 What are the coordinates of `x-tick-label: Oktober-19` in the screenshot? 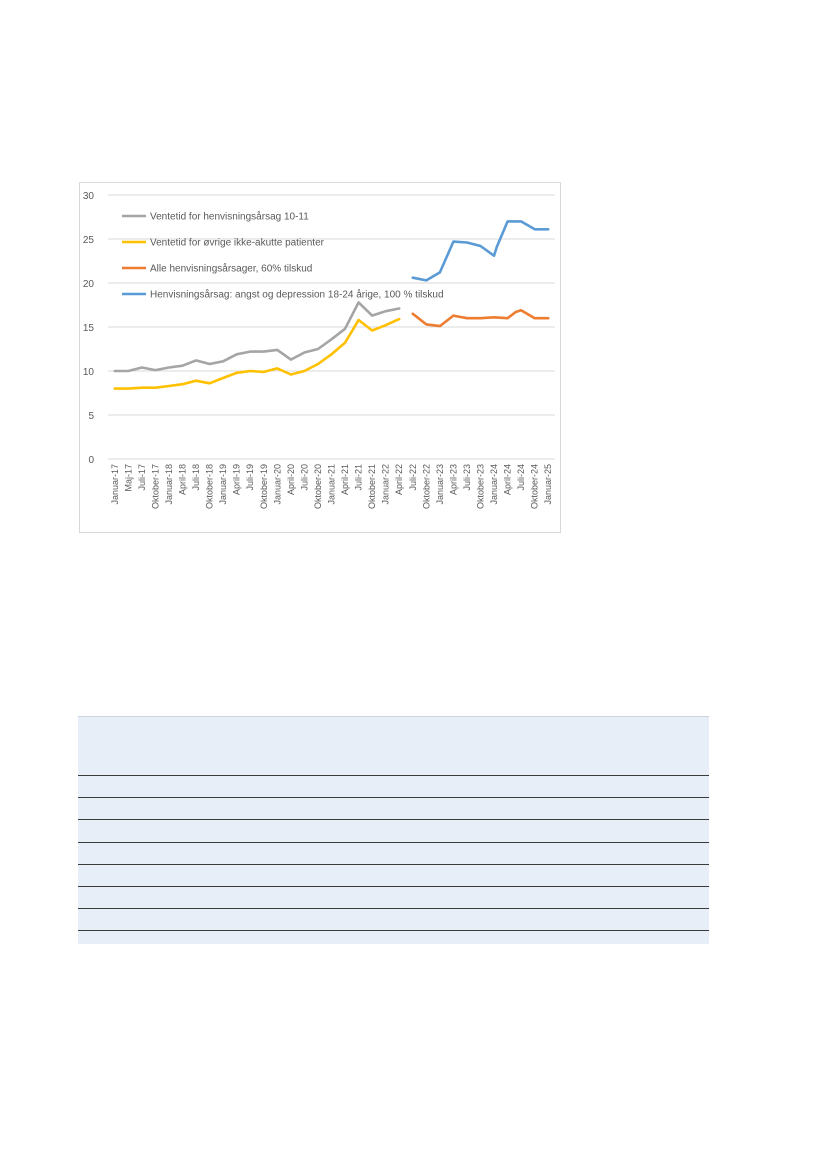 It's located at (264, 486).